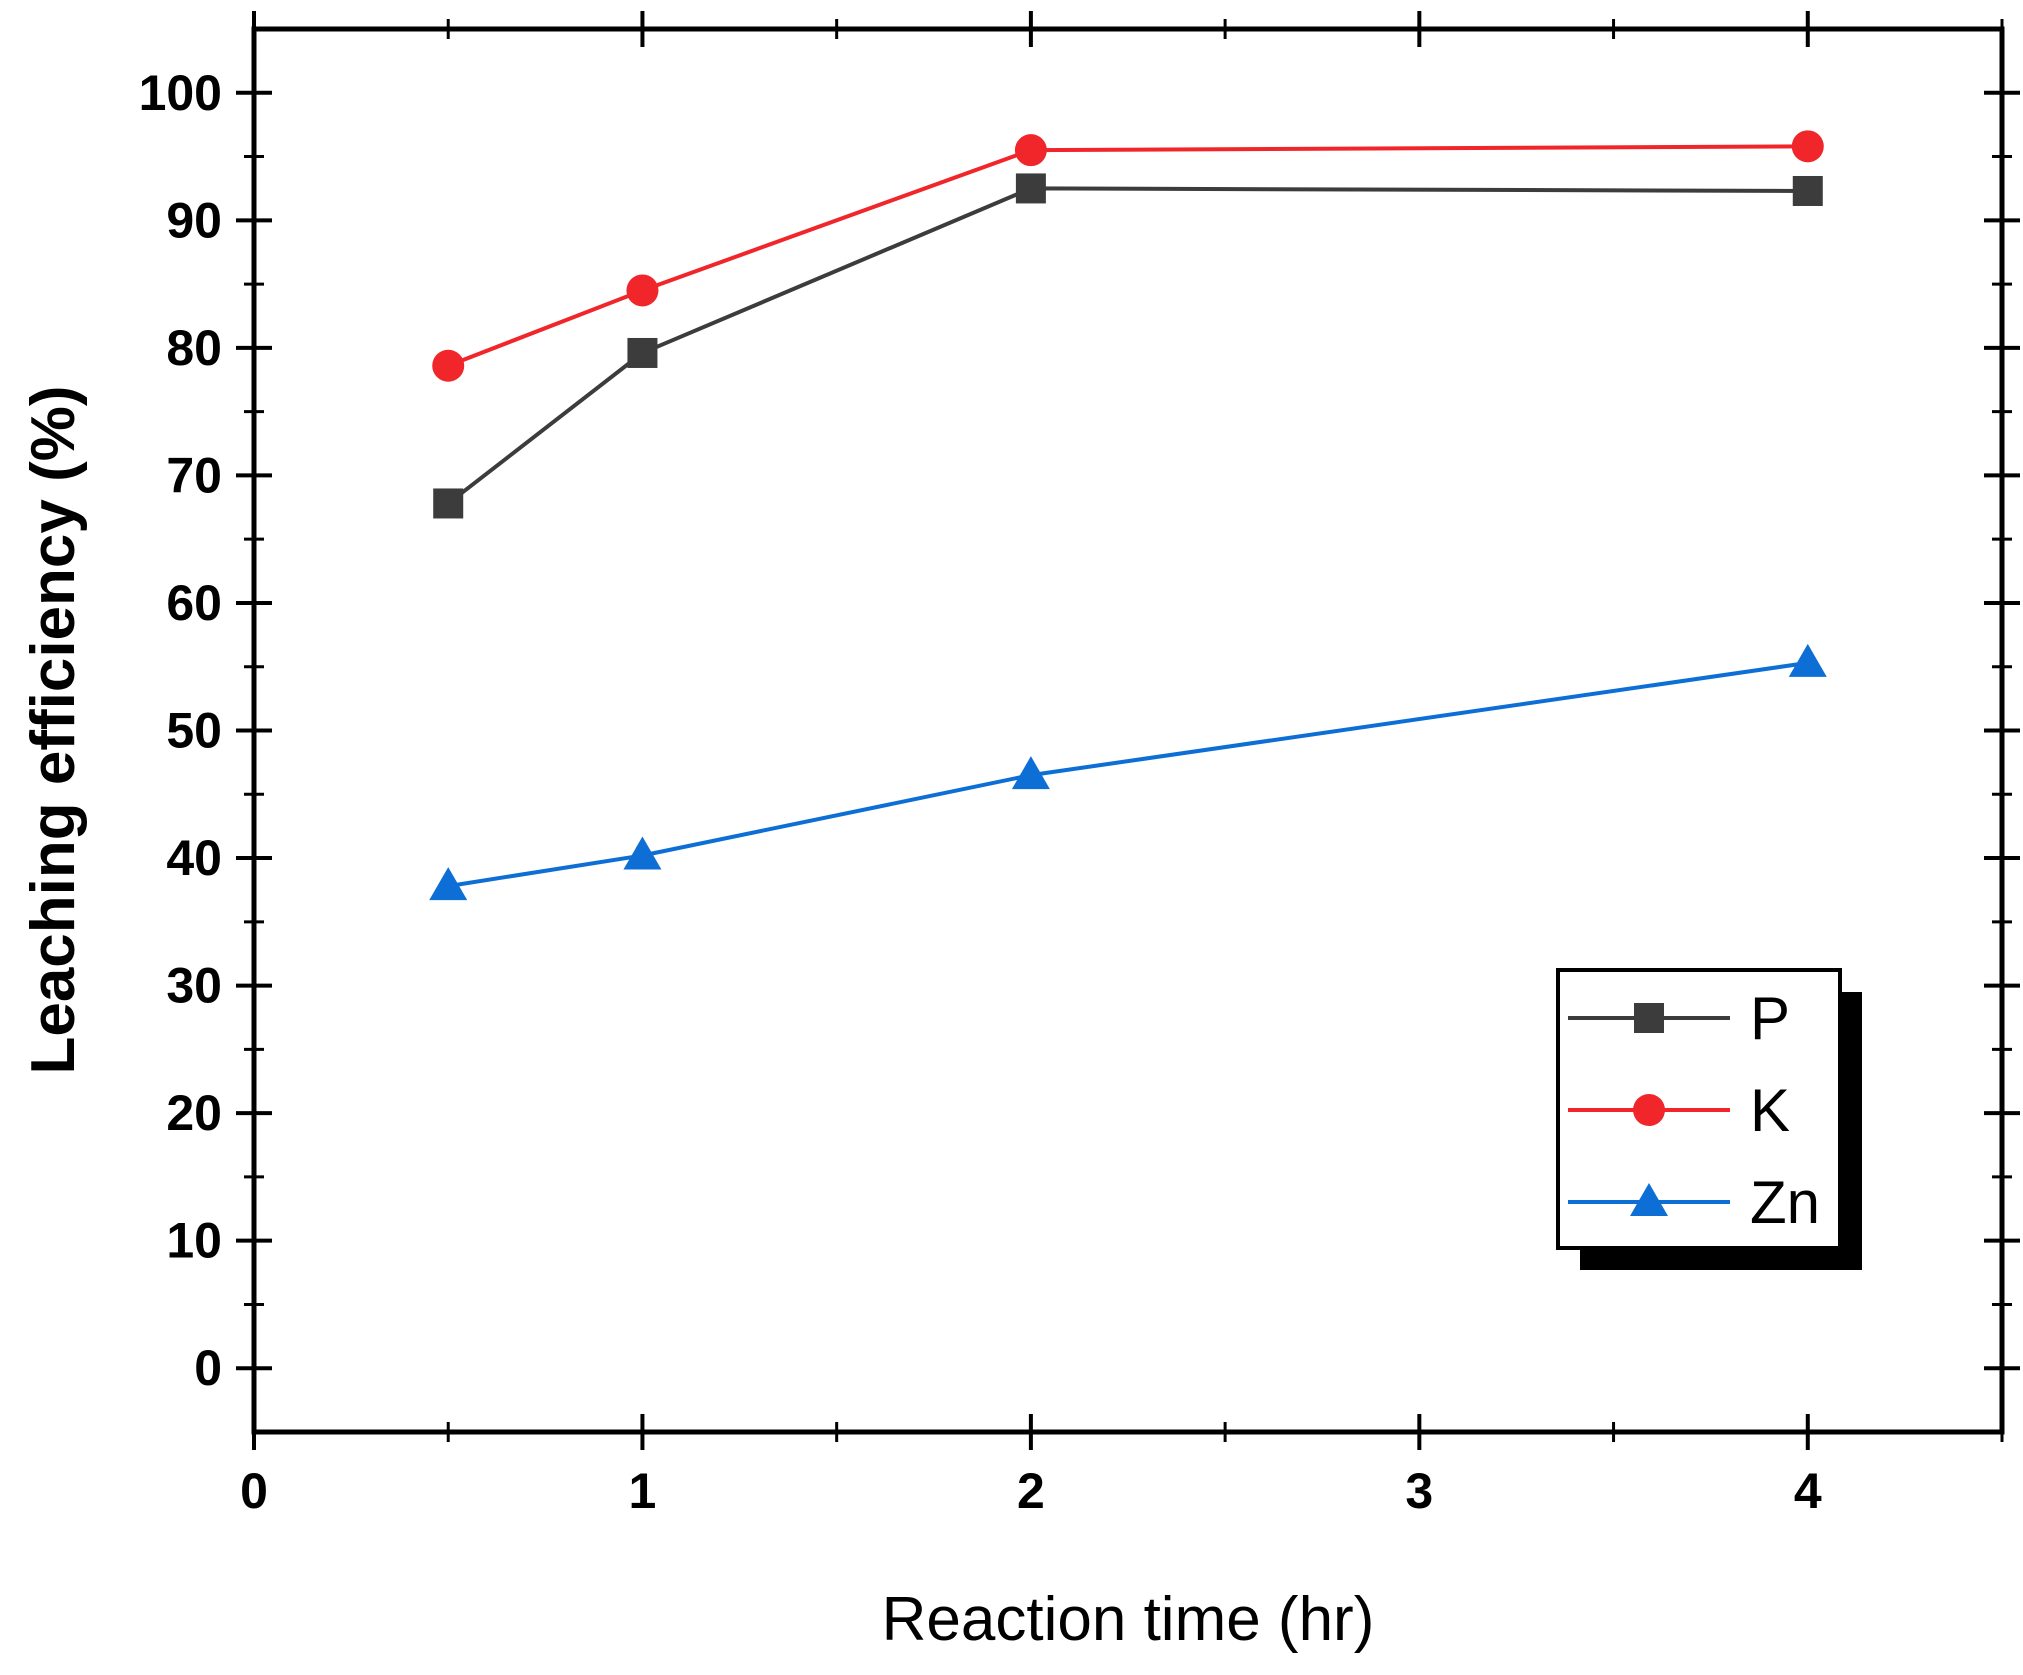  Describe the element at coordinates (1649, 1018) in the screenshot. I see `legend-marker-p` at that location.